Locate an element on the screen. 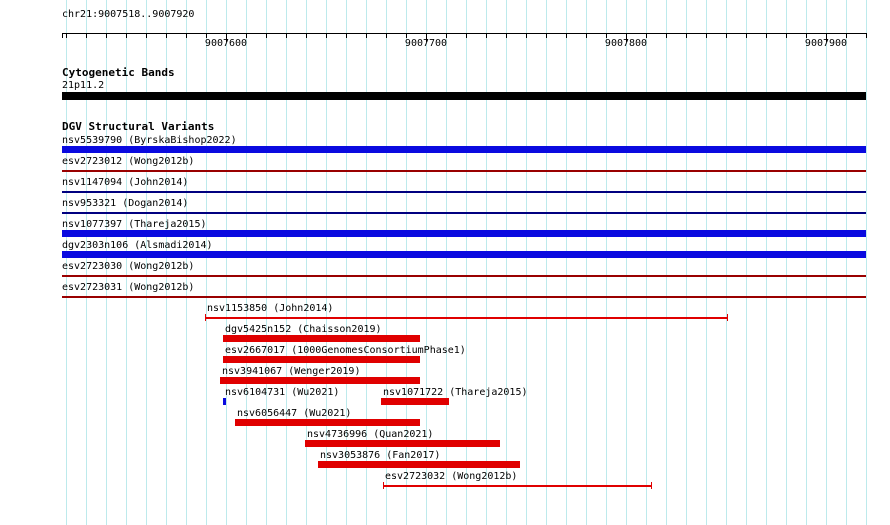  ruler-tick-label: 9007600 is located at coordinates (226, 43).